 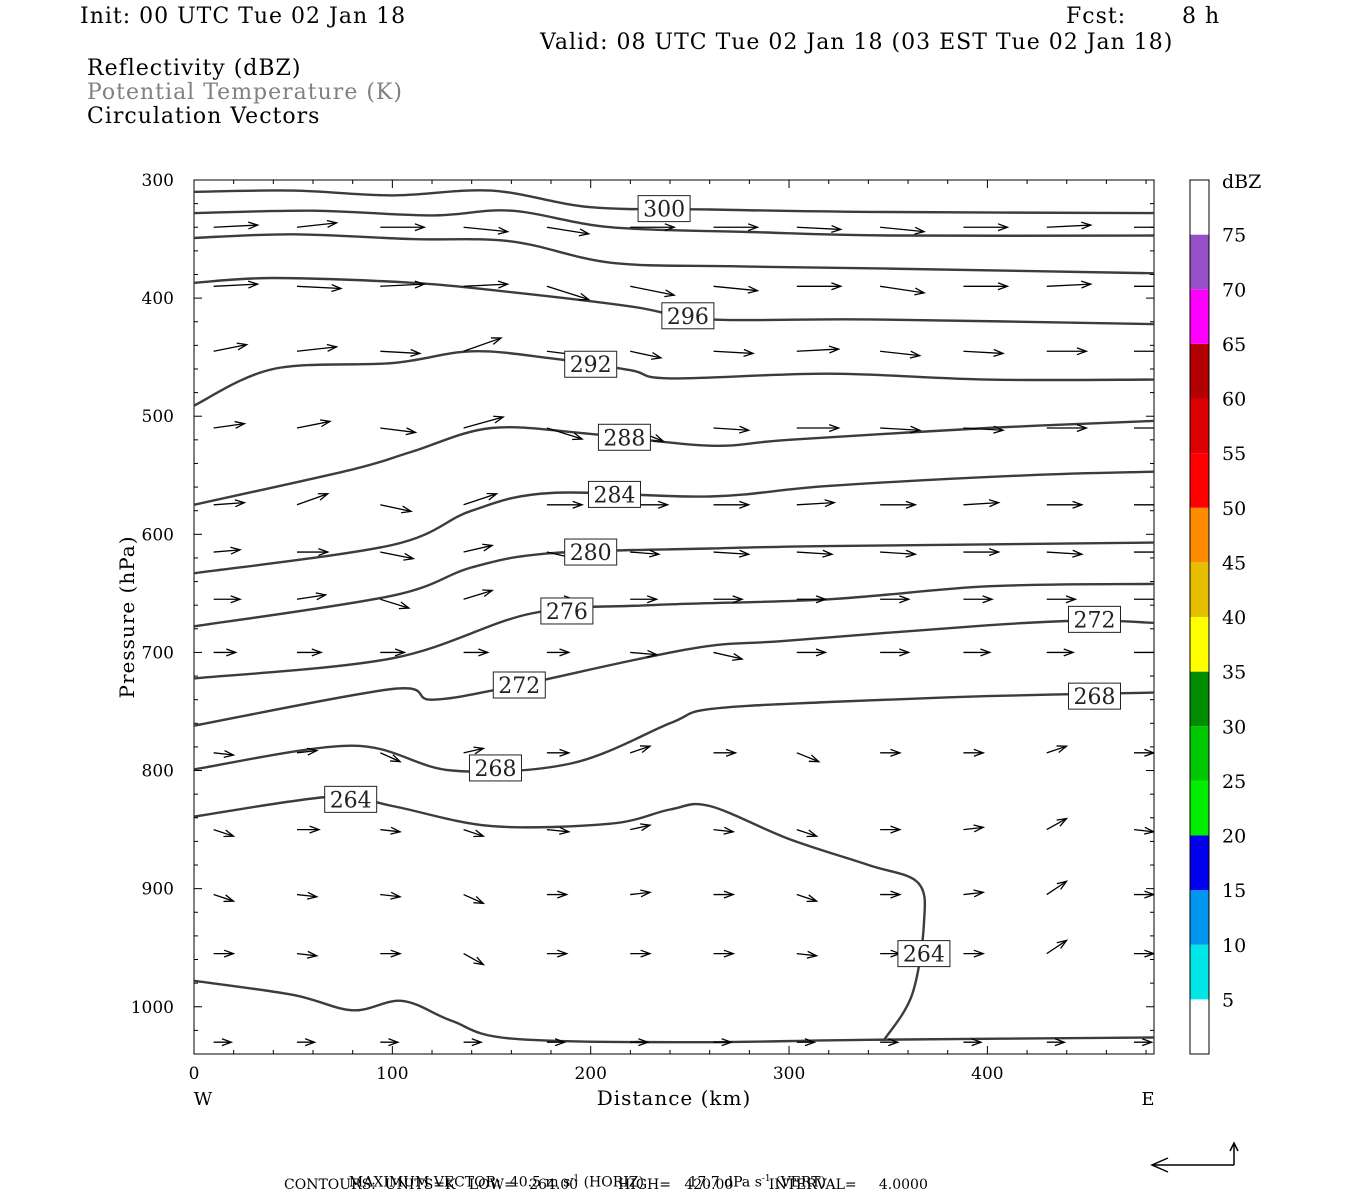 What do you see at coordinates (590, 1074) in the screenshot?
I see `x-tick-label: 200` at bounding box center [590, 1074].